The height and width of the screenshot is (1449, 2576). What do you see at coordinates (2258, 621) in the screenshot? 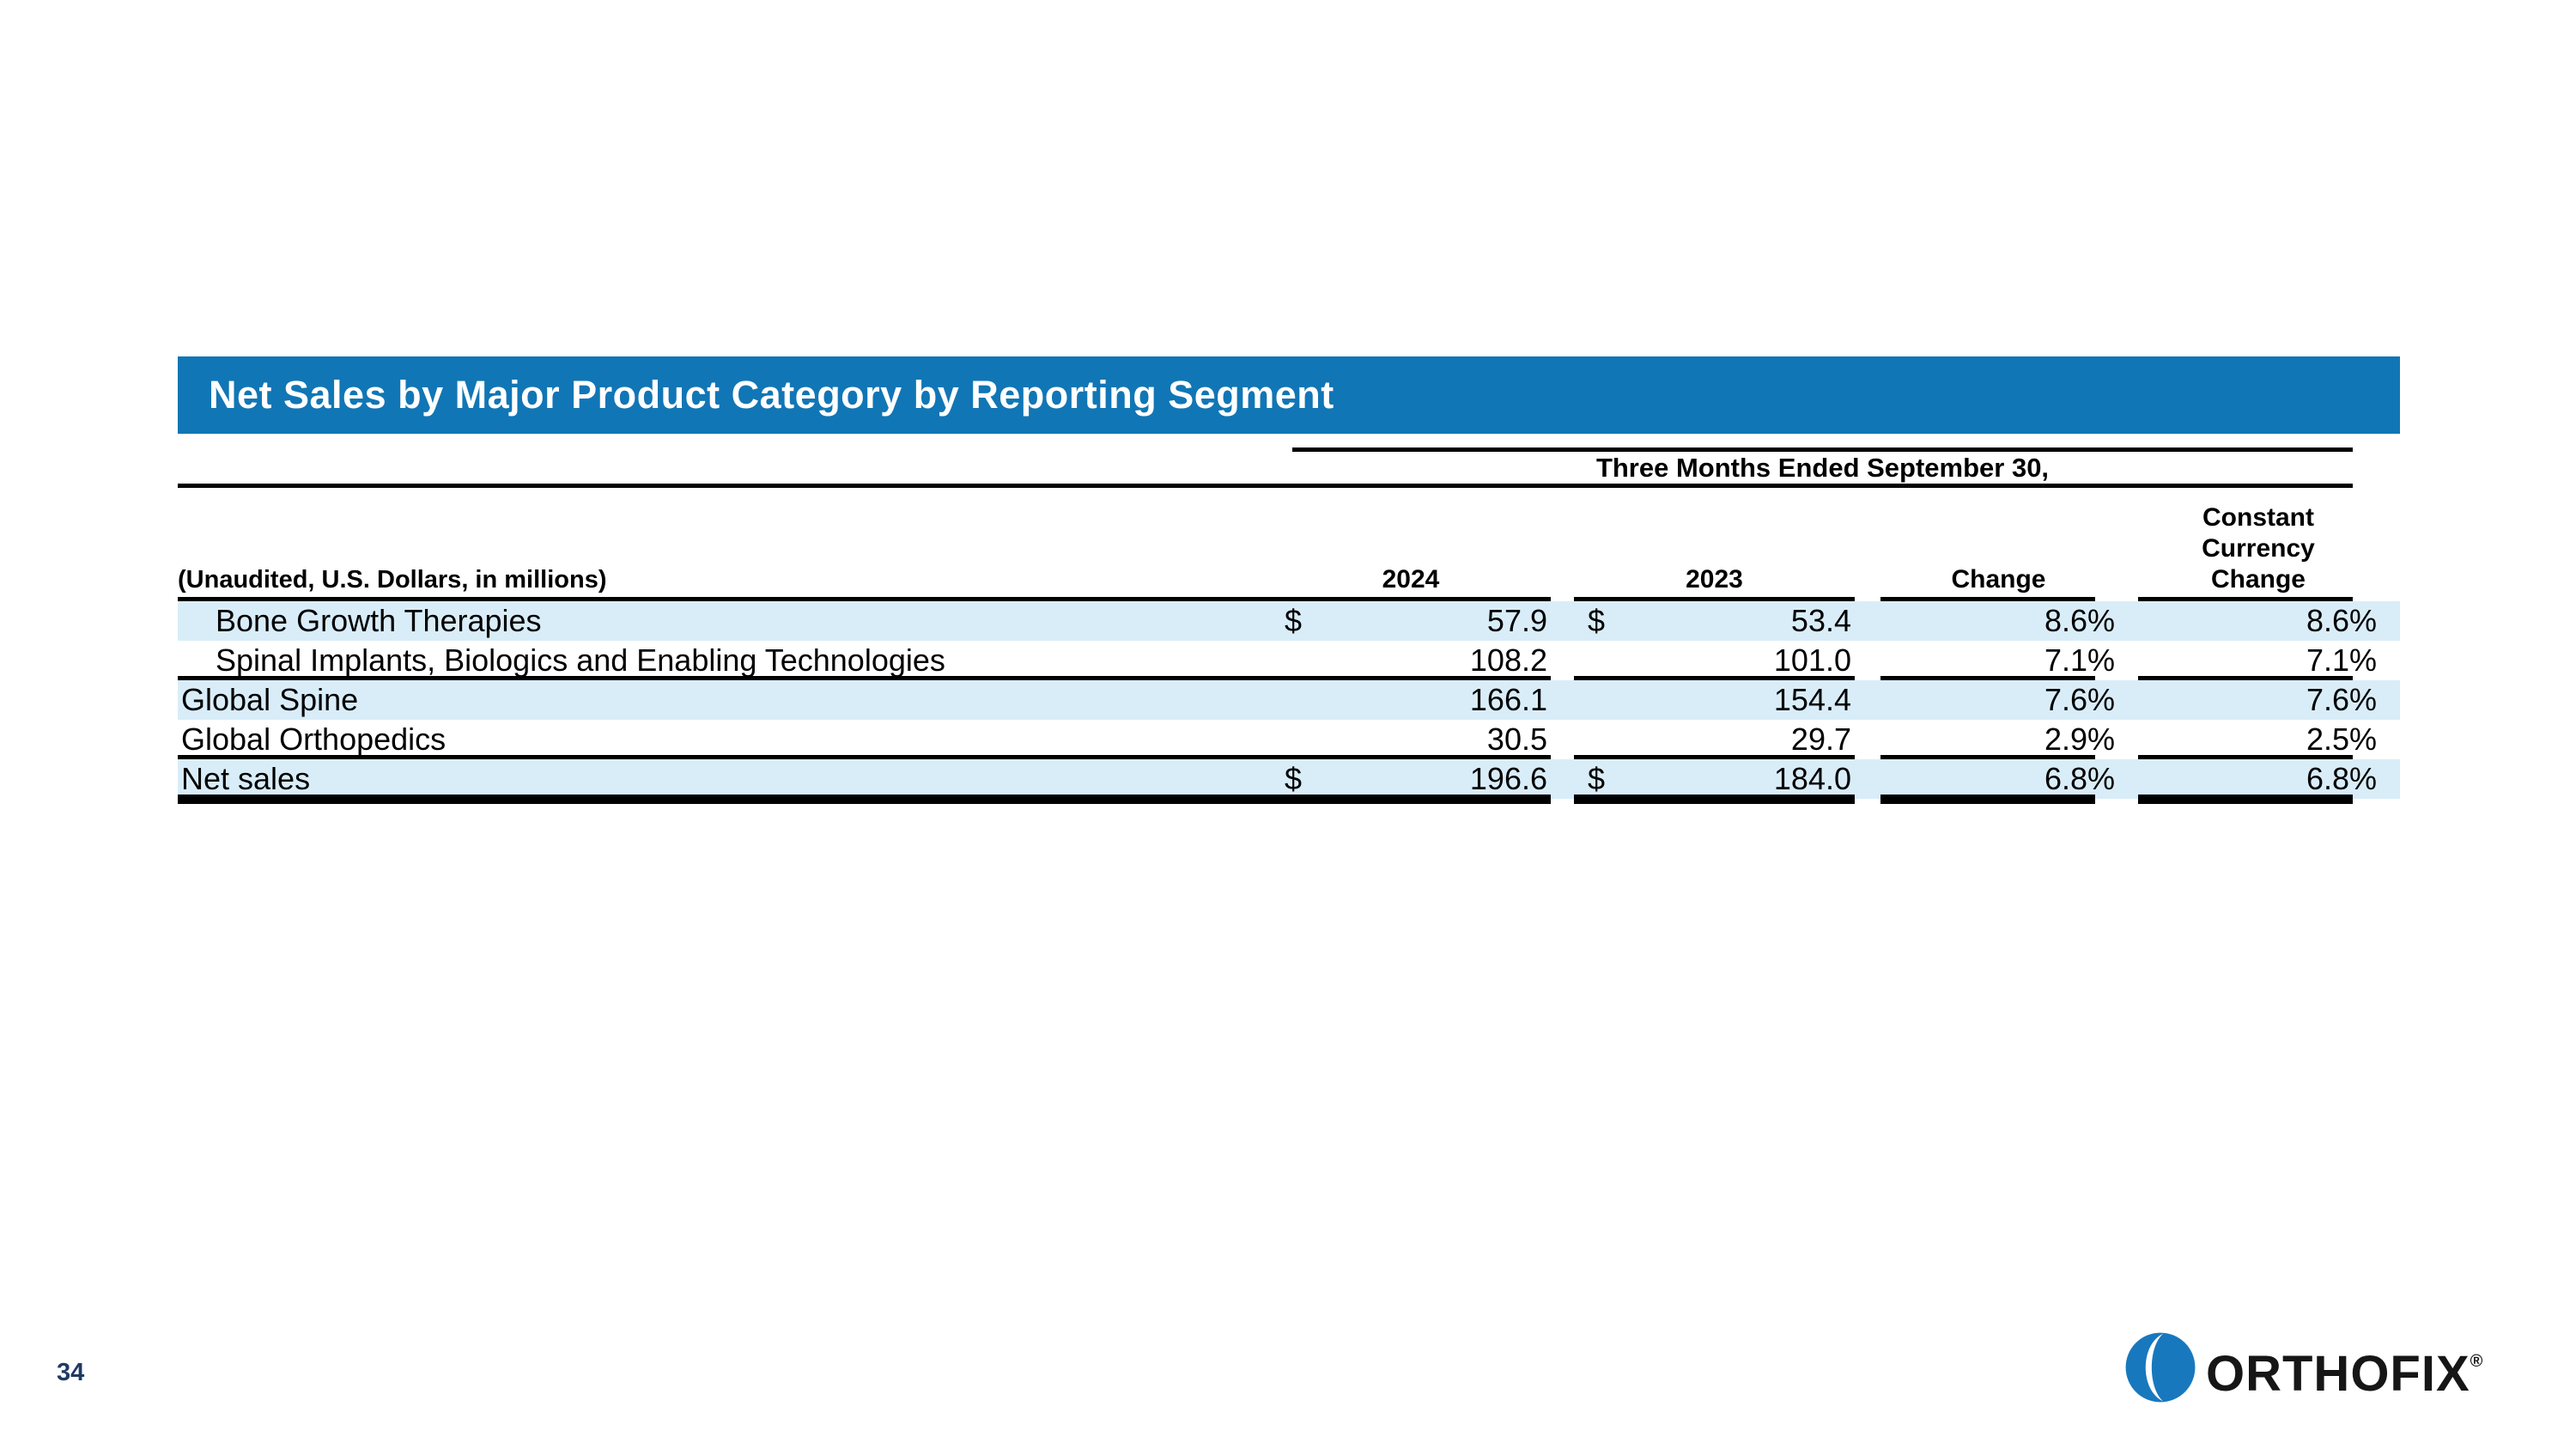
I see `value-cc-change: 8.6%` at bounding box center [2258, 621].